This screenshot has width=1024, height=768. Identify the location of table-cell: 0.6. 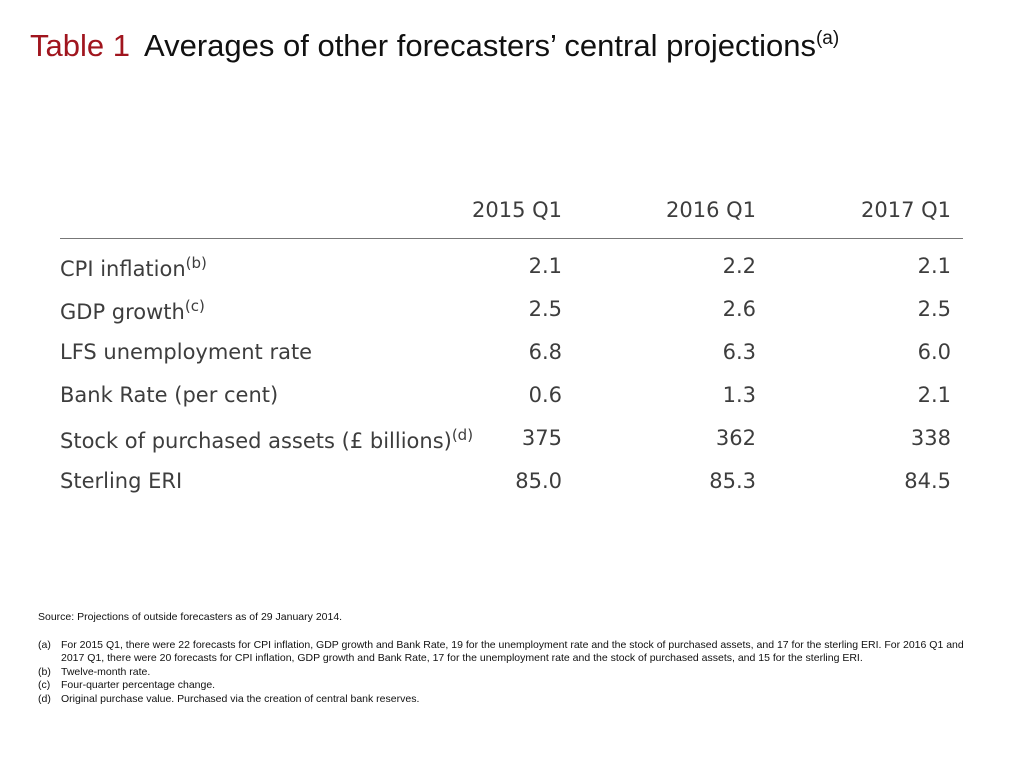
(545, 395).